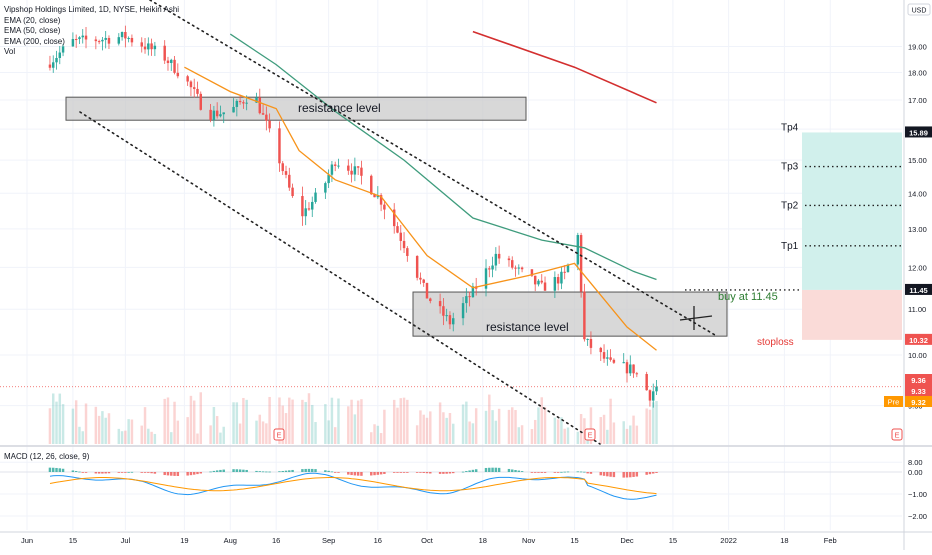  I want to click on earnings-marker-upcoming, so click(897, 434).